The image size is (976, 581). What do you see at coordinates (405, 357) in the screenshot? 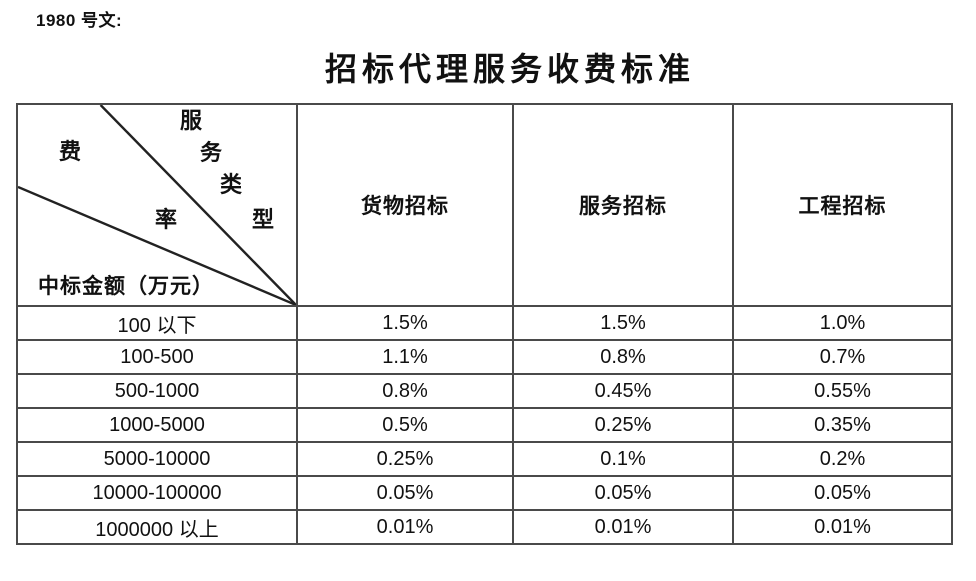
I see `fee-rate-cell: 1.1%` at bounding box center [405, 357].